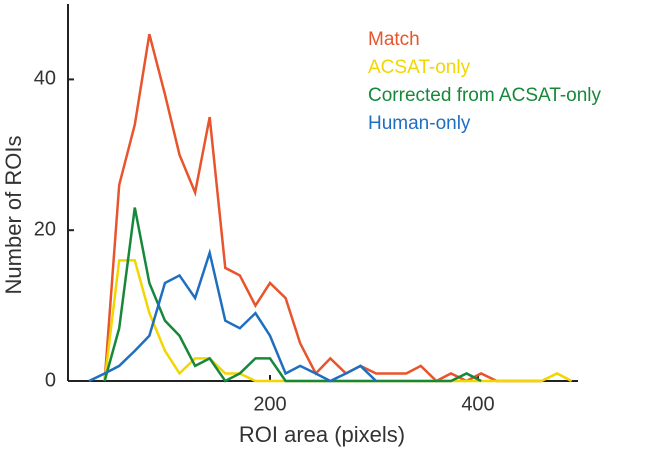 The width and height of the screenshot is (656, 450). I want to click on y-tick-label: 40, so click(45, 79).